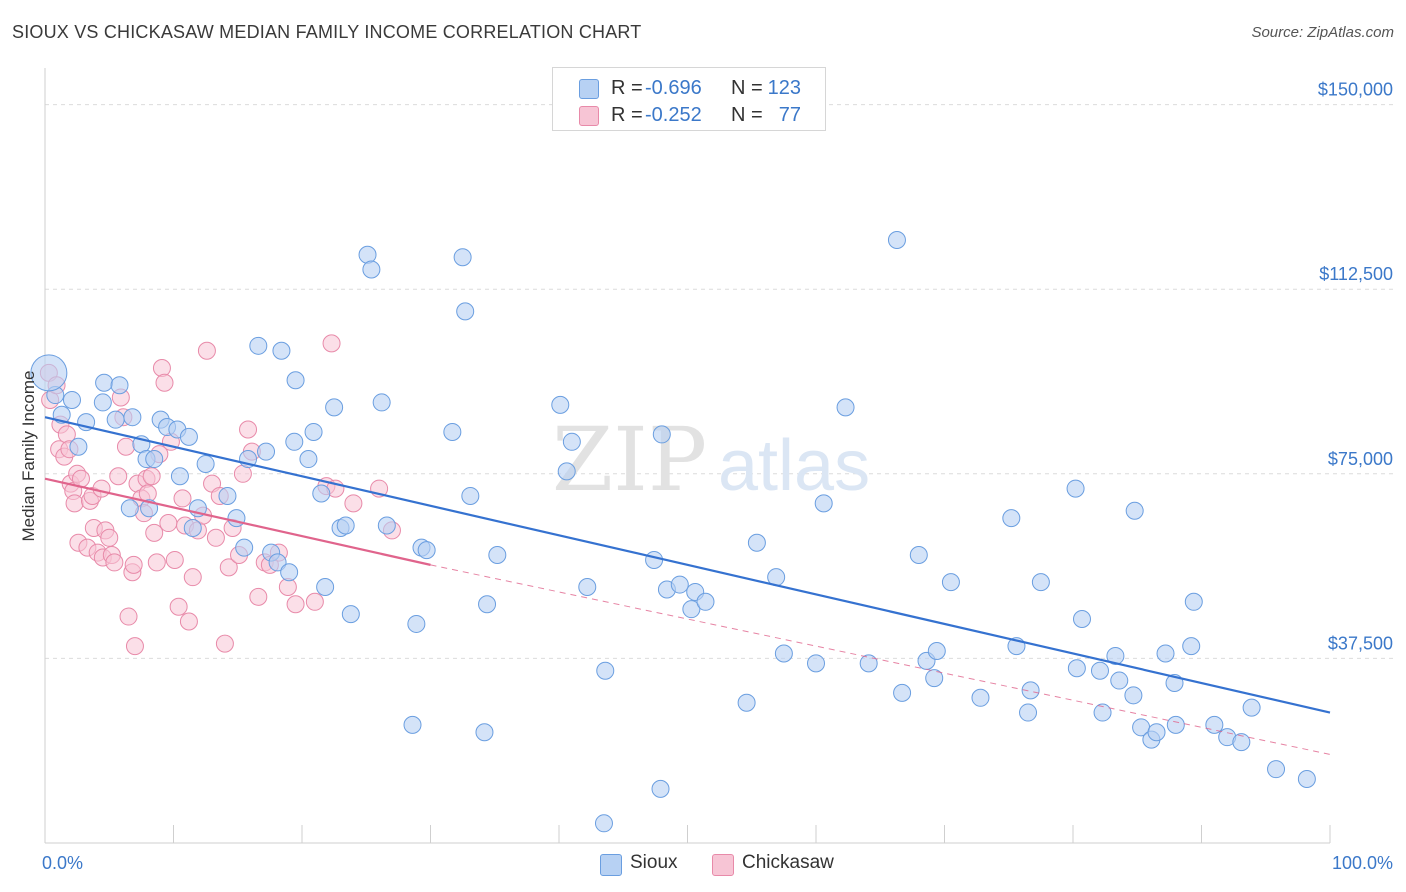  I want to click on sioux-n-value: 123, so click(784, 88).